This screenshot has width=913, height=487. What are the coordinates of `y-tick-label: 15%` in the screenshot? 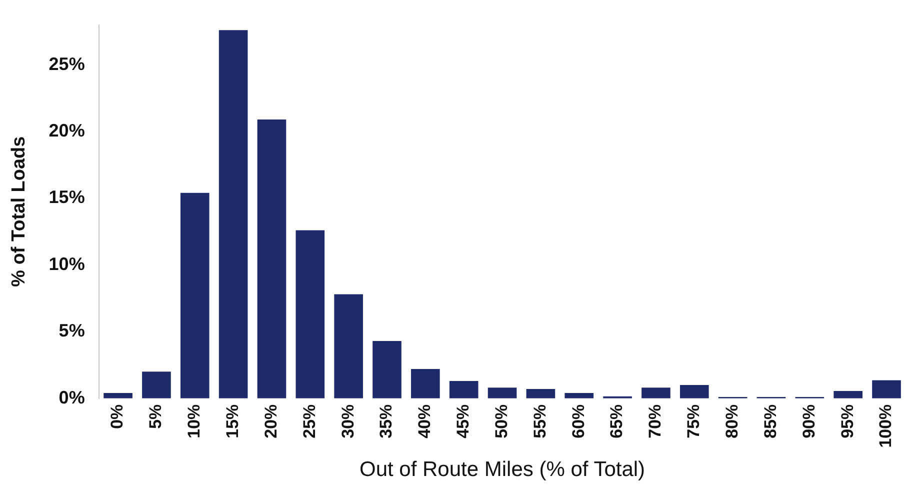 It's located at (66, 197).